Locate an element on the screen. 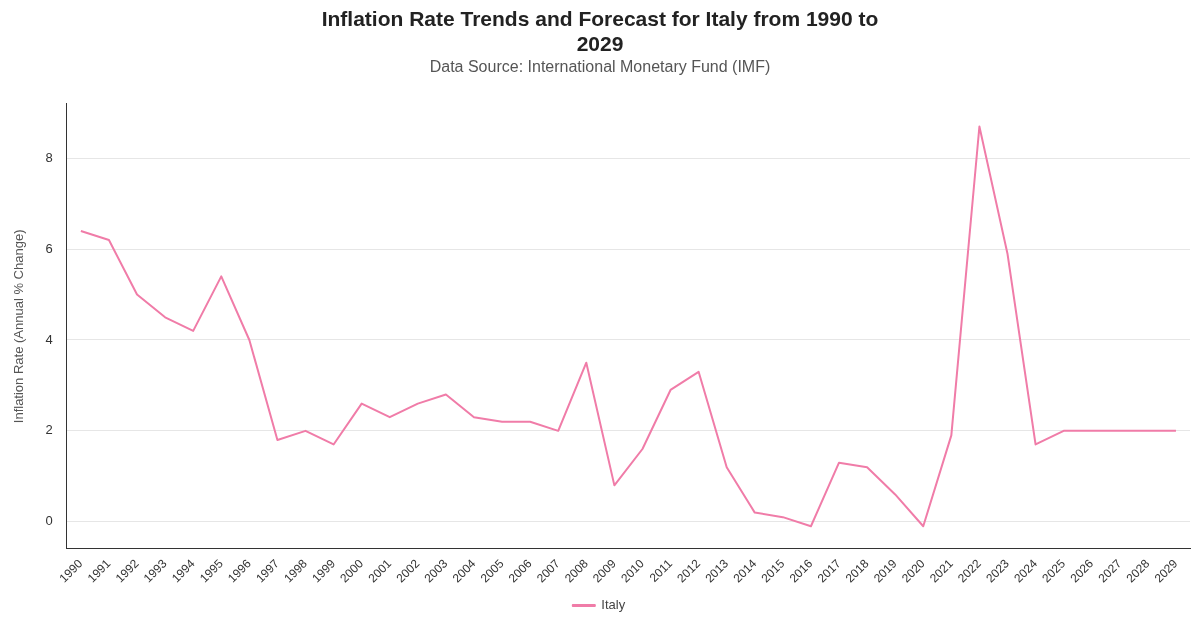  y-tick-label: 8 is located at coordinates (49, 157).